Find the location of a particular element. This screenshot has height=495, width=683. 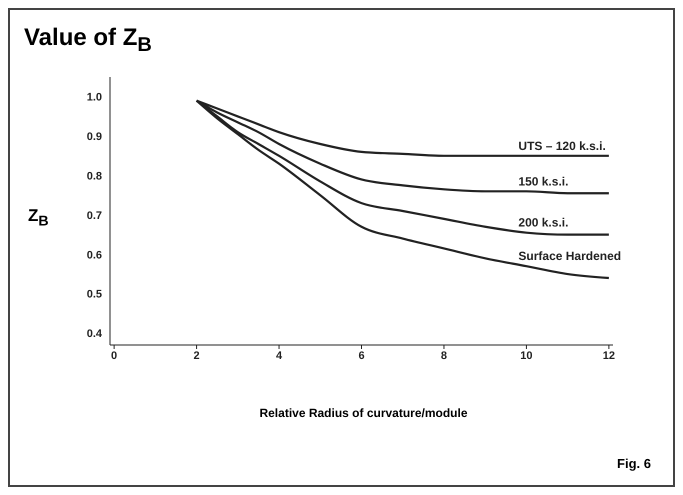

series-label: 200 k.s.i. is located at coordinates (543, 223).